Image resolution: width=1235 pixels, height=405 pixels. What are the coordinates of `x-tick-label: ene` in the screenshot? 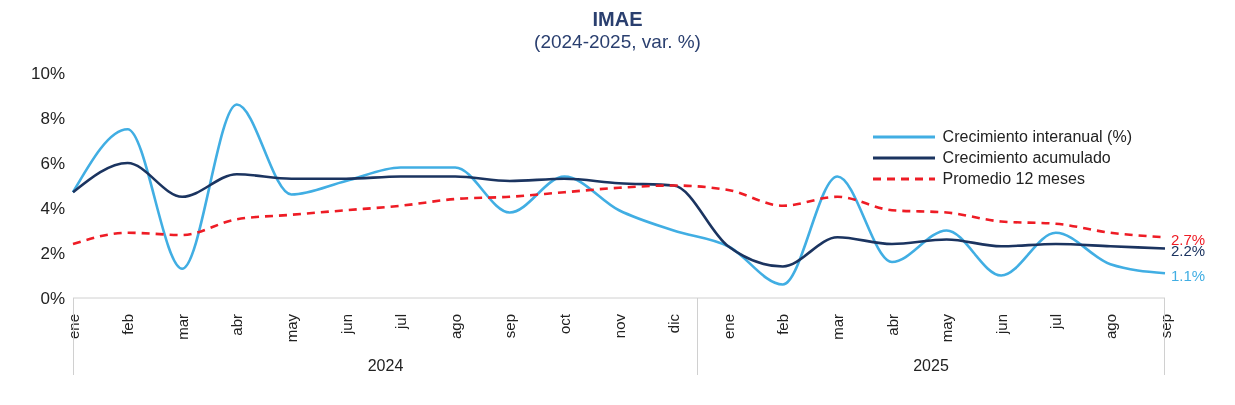 It's located at (728, 327).